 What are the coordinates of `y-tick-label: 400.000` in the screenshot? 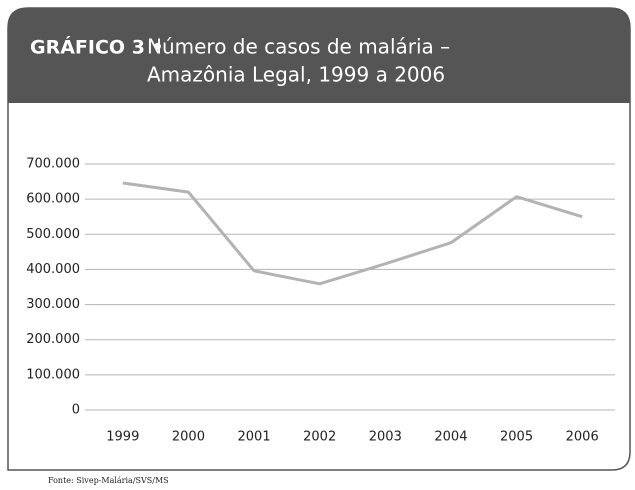 It's located at (53, 269).